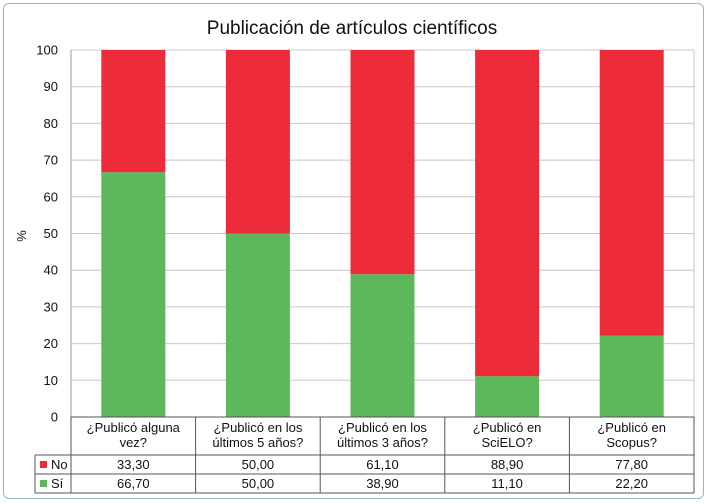 The height and width of the screenshot is (504, 709). Describe the element at coordinates (59, 464) in the screenshot. I see `legend-label: No` at that location.